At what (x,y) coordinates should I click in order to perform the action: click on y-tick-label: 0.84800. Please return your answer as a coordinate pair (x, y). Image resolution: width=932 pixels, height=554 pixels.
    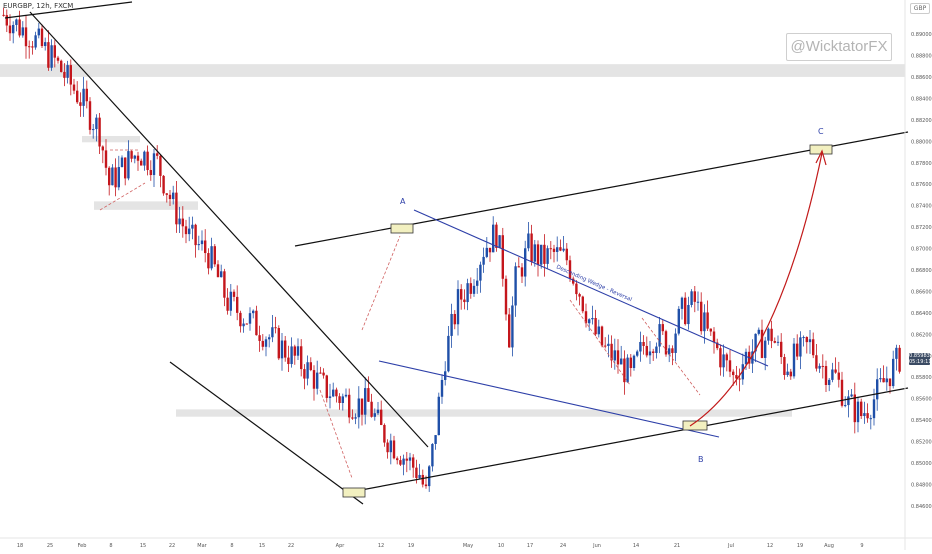
    Looking at the image, I should click on (921, 485).